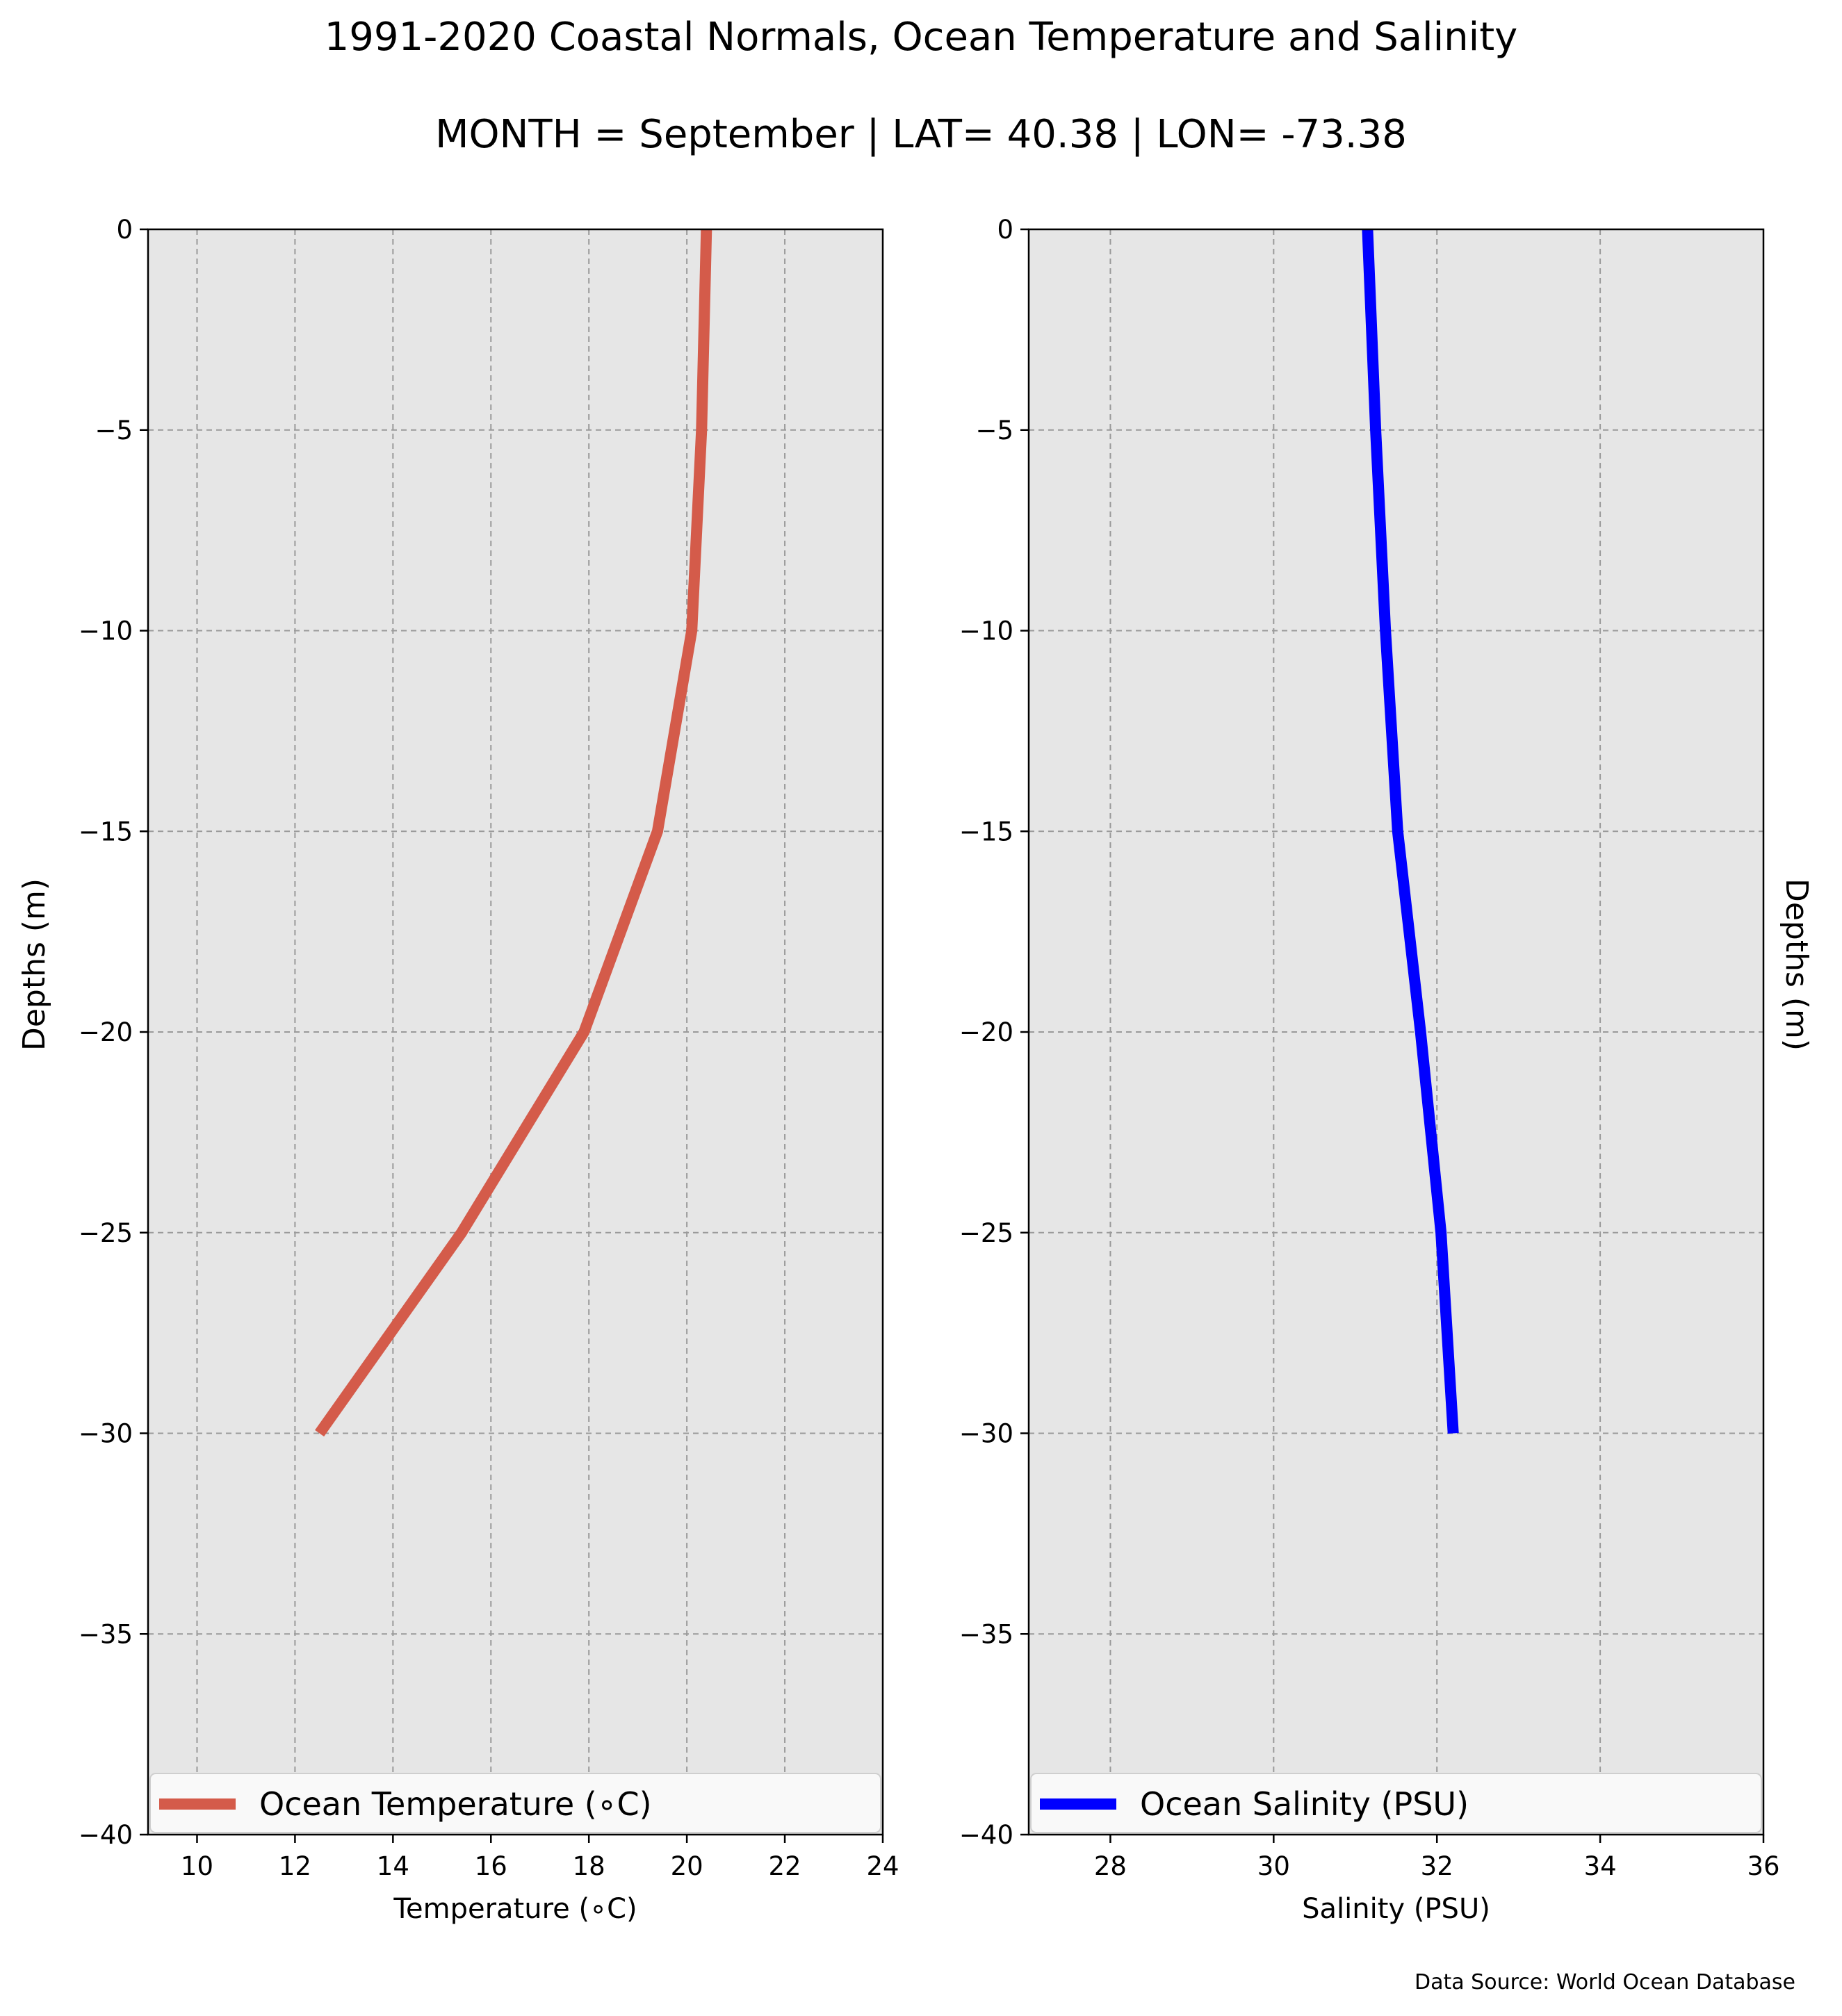  I want to click on salinity-x-tick-label: 28, so click(1110, 1866).